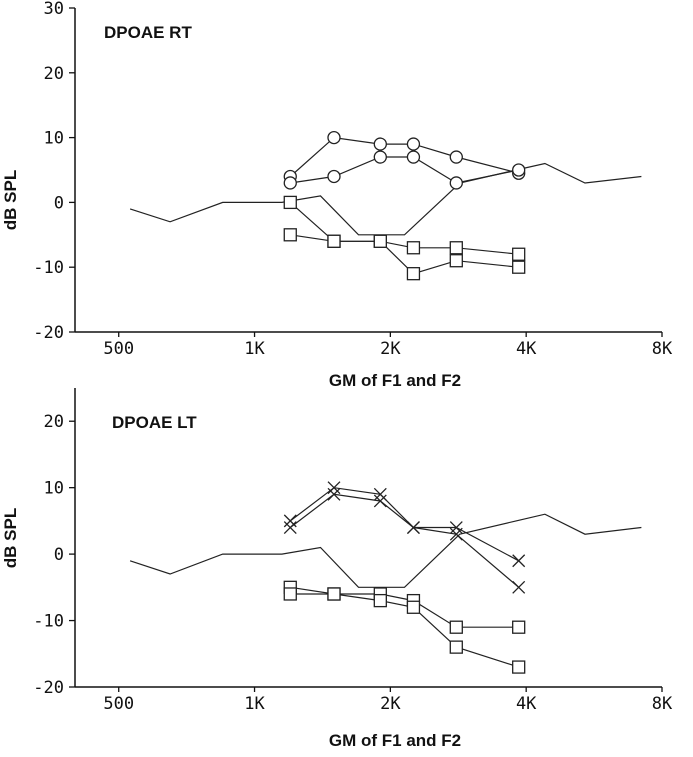  I want to click on chart-title: DPOAE RT, so click(148, 32).